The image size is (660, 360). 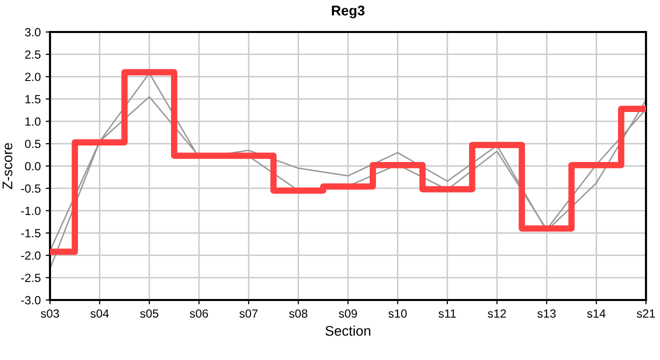 What do you see at coordinates (33, 121) in the screenshot?
I see `y-tick-label: 1.0` at bounding box center [33, 121].